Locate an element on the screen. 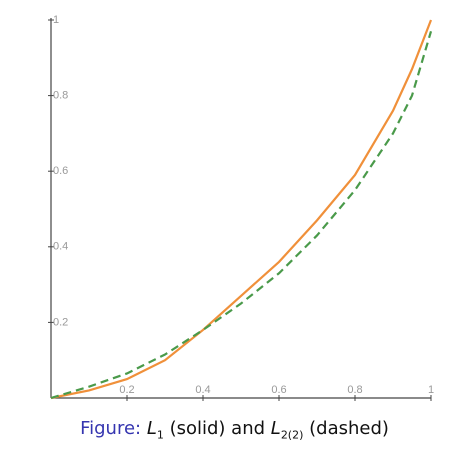 The width and height of the screenshot is (469, 460). y-tick-label: 0.2 is located at coordinates (60, 322).